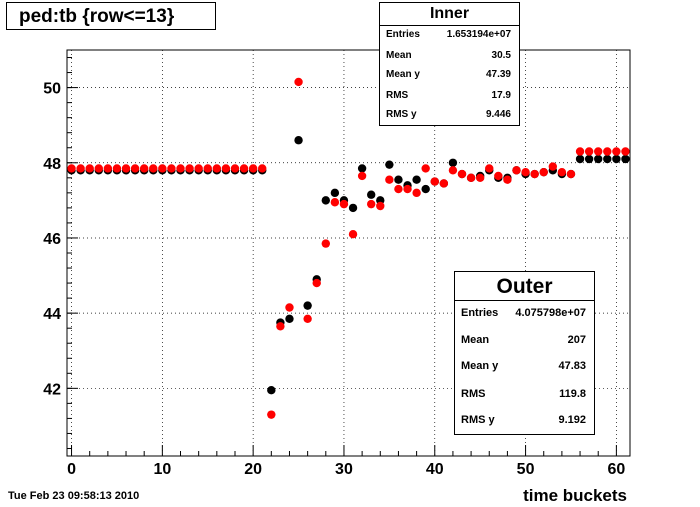 This screenshot has height=507, width=700. Describe the element at coordinates (498, 114) in the screenshot. I see `stat-value: 9.446` at that location.